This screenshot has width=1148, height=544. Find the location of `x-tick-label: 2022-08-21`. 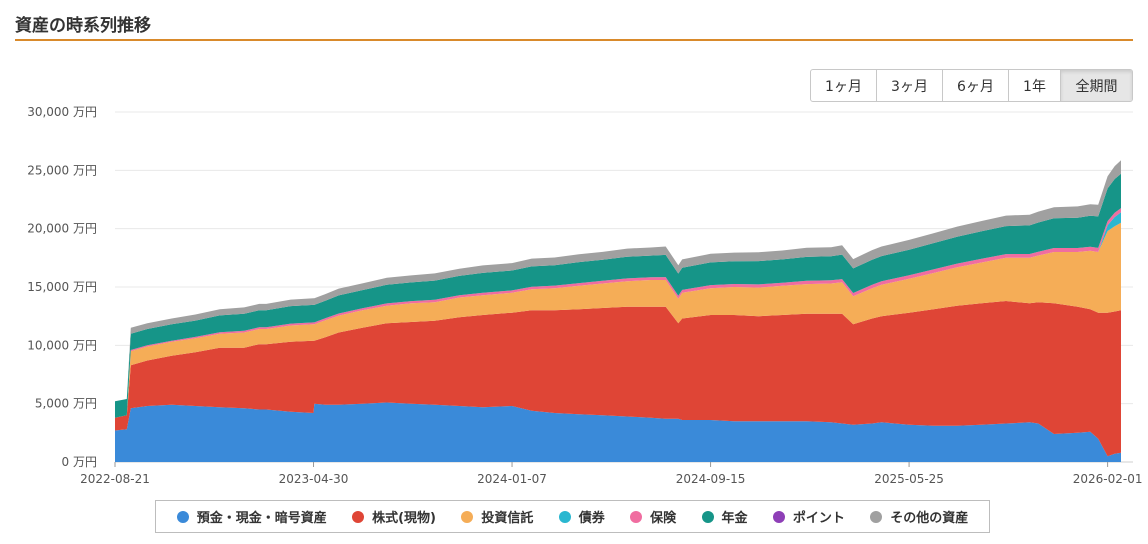

x-tick-label: 2022-08-21 is located at coordinates (115, 479).